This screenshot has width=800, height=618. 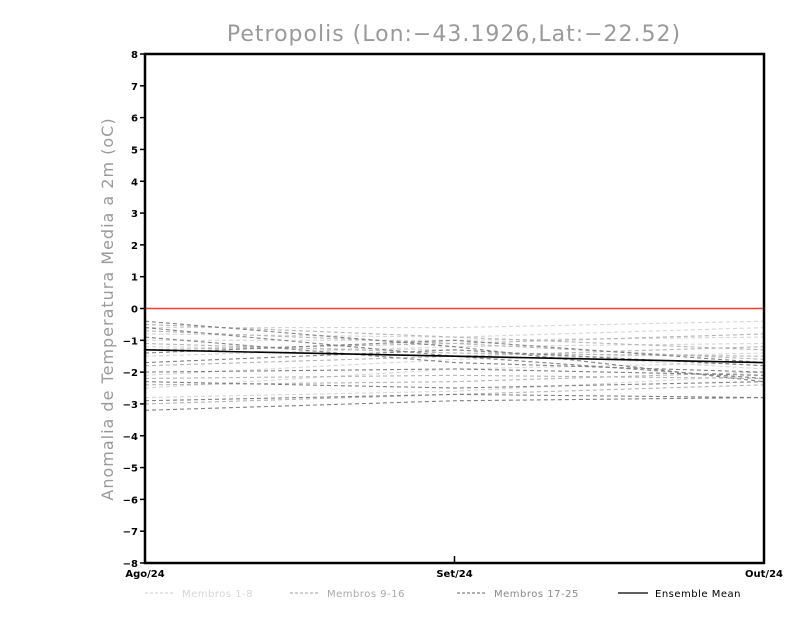 What do you see at coordinates (130, 405) in the screenshot?
I see `y-tick-label: −3` at bounding box center [130, 405].